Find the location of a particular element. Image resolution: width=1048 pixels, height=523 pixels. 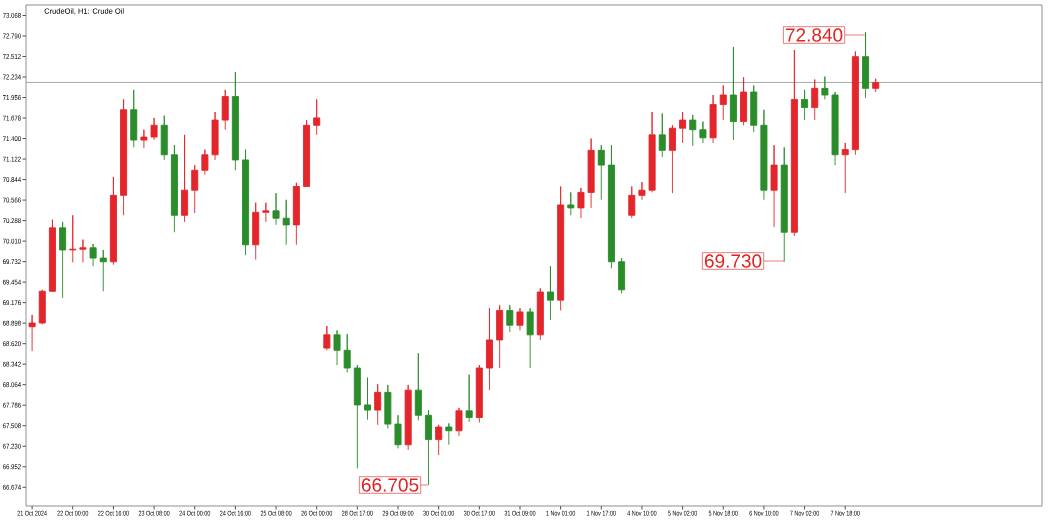

annotation: 66.705 is located at coordinates (390, 485).